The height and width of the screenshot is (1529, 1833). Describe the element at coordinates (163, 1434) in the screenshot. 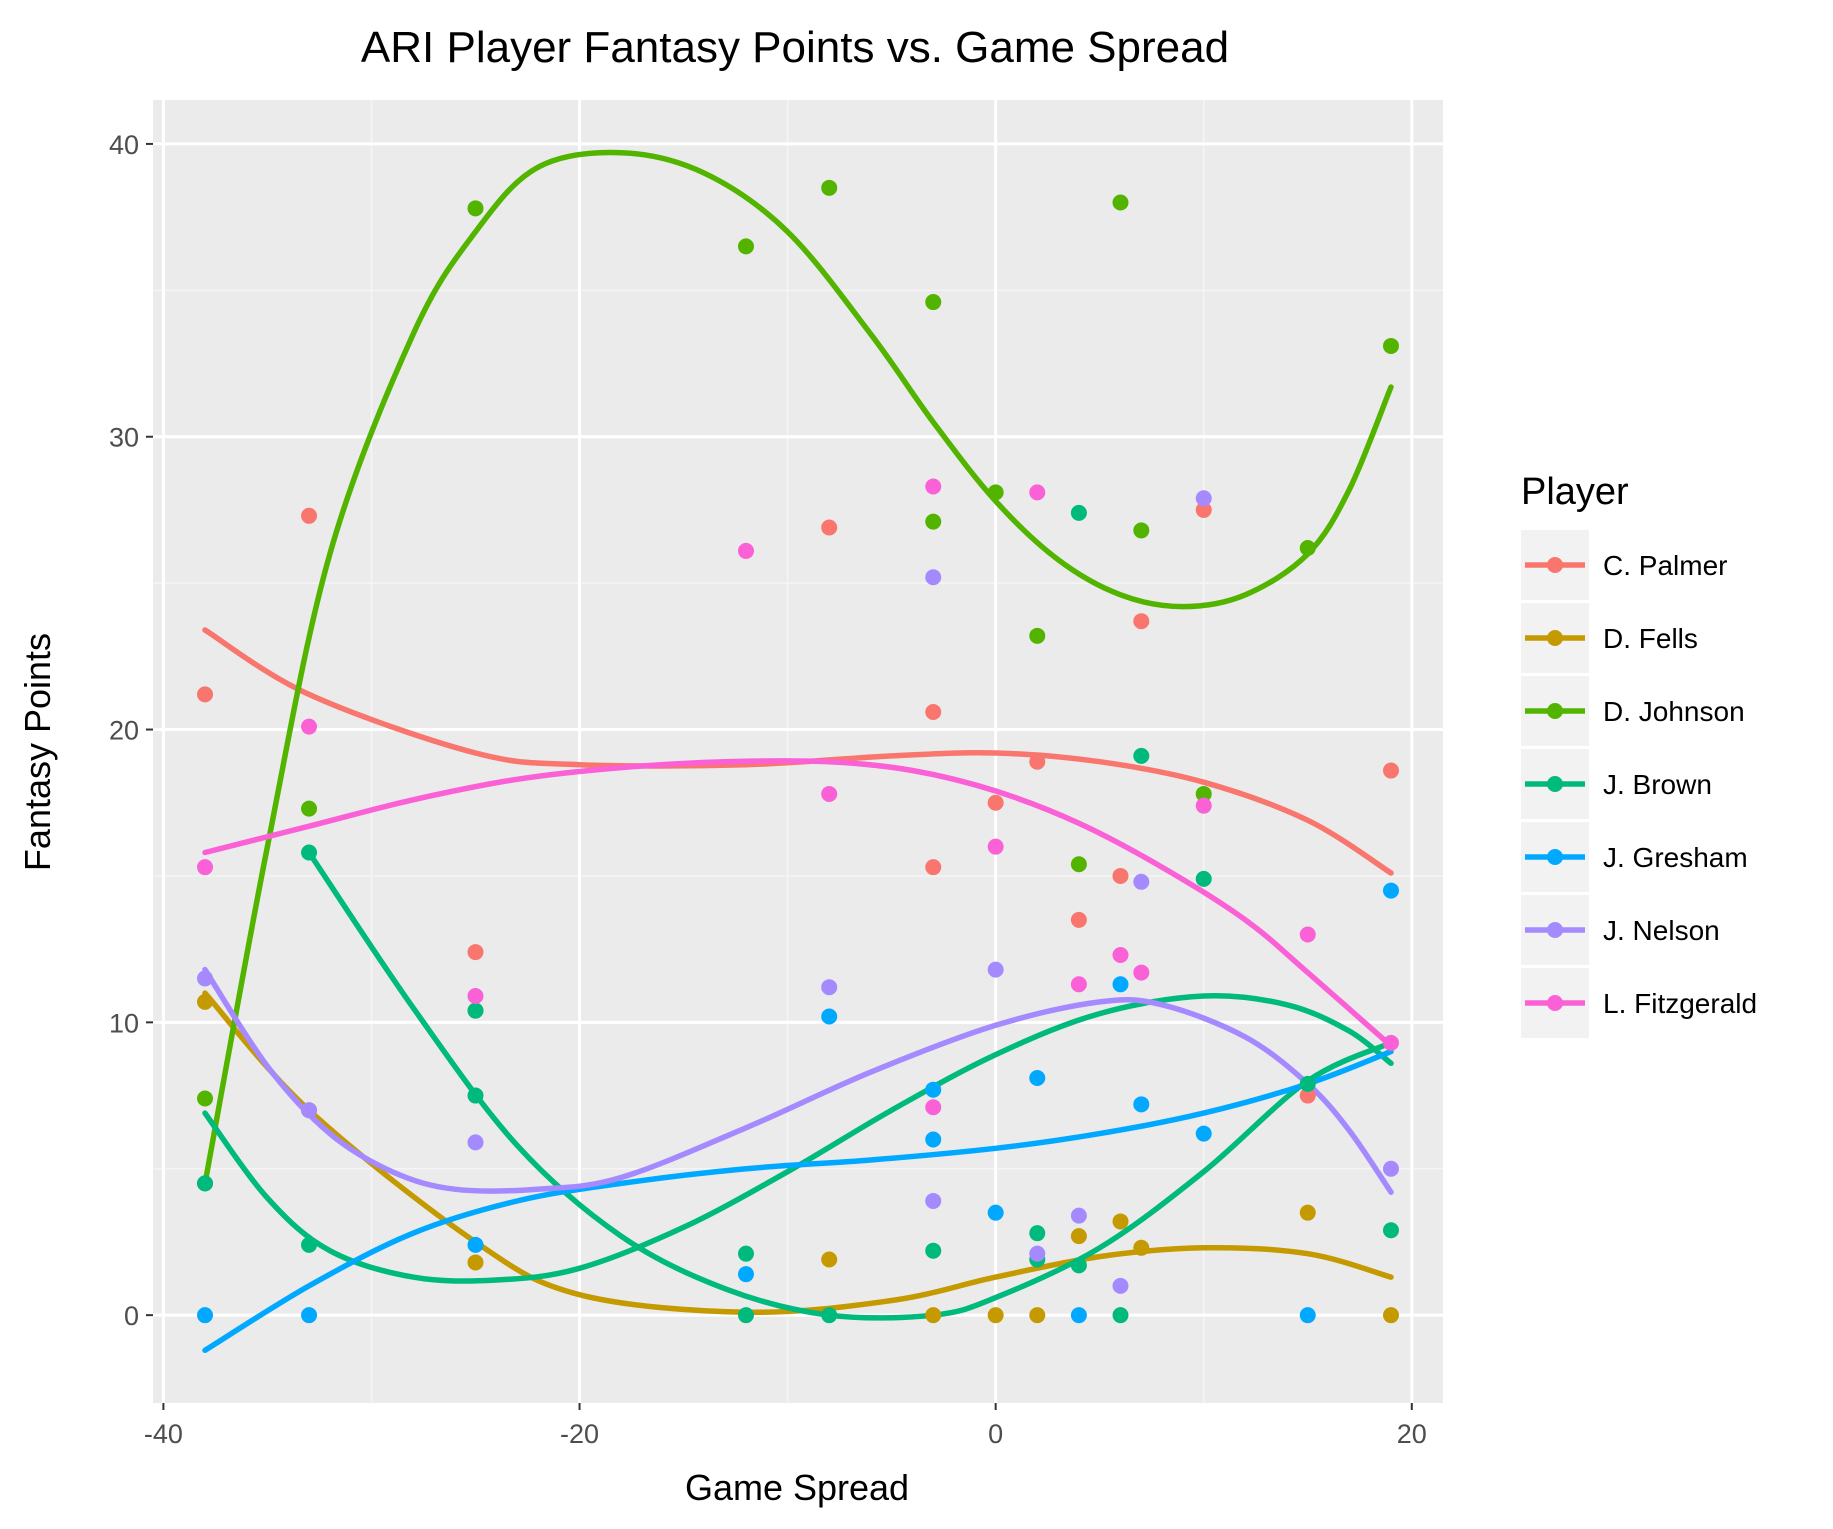

I see `x-tick-label: -40` at that location.